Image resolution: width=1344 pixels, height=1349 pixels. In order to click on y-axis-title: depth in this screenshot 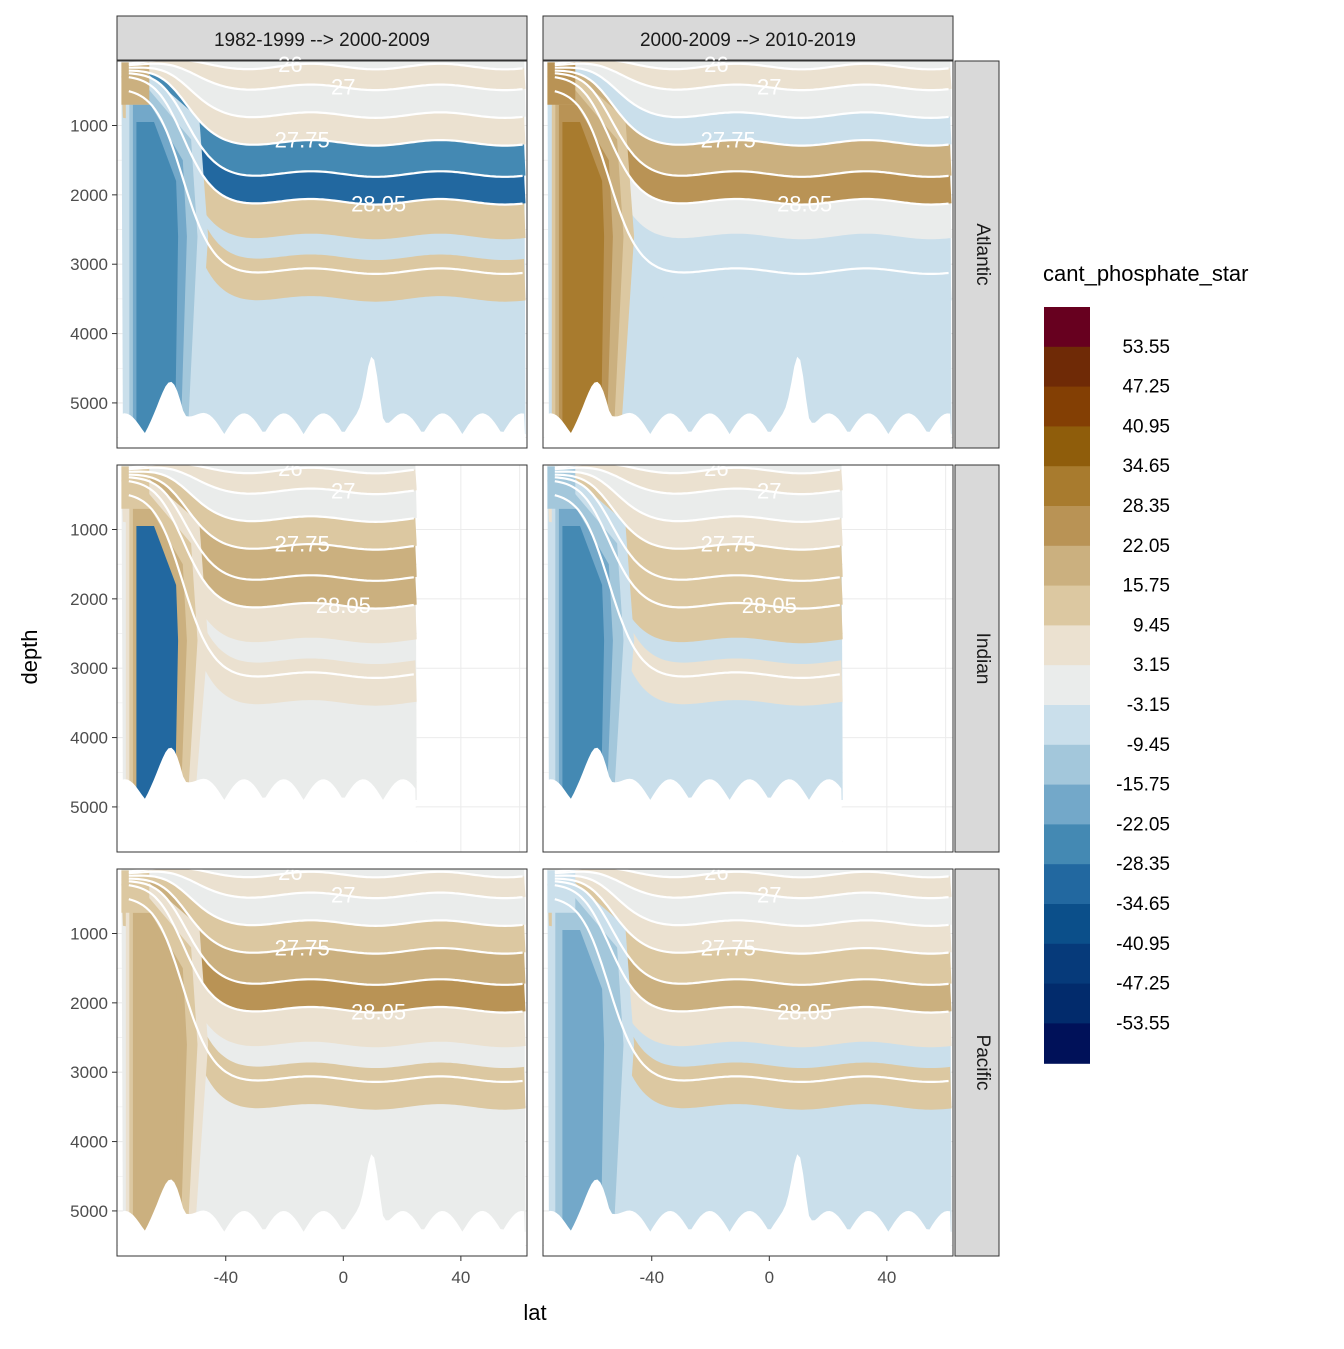, I will do `click(29, 656)`.